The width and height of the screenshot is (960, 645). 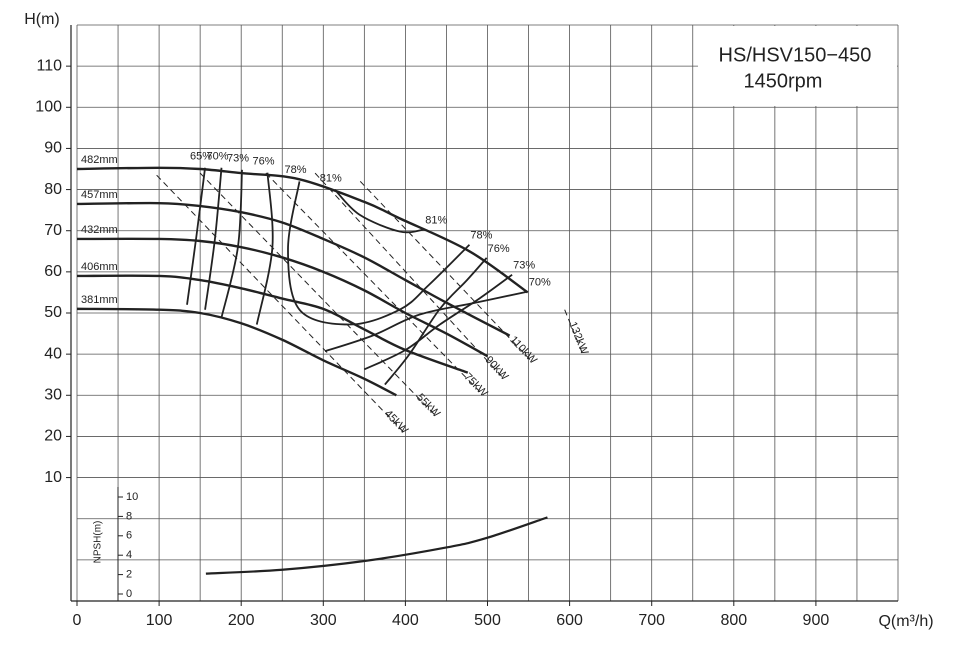 What do you see at coordinates (428, 405) in the screenshot?
I see `power-label: 55kW` at bounding box center [428, 405].